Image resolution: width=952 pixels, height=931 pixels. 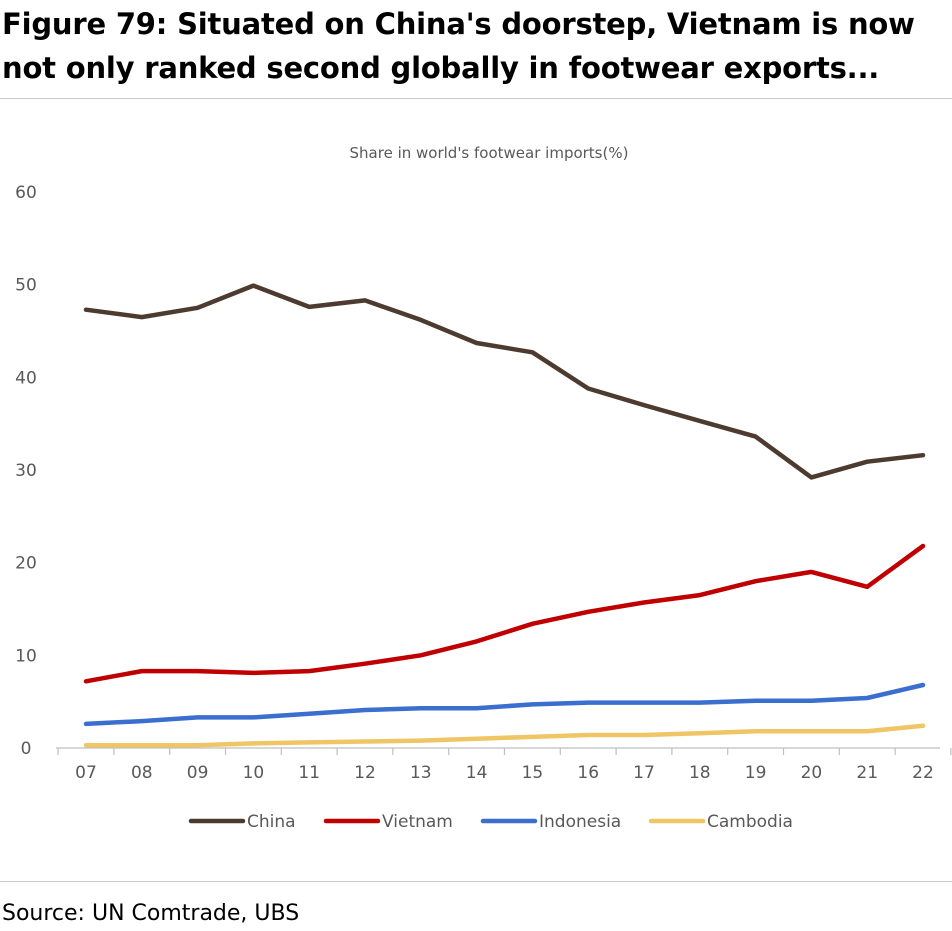 I want to click on y-tick-label: 10, so click(x=26, y=656).